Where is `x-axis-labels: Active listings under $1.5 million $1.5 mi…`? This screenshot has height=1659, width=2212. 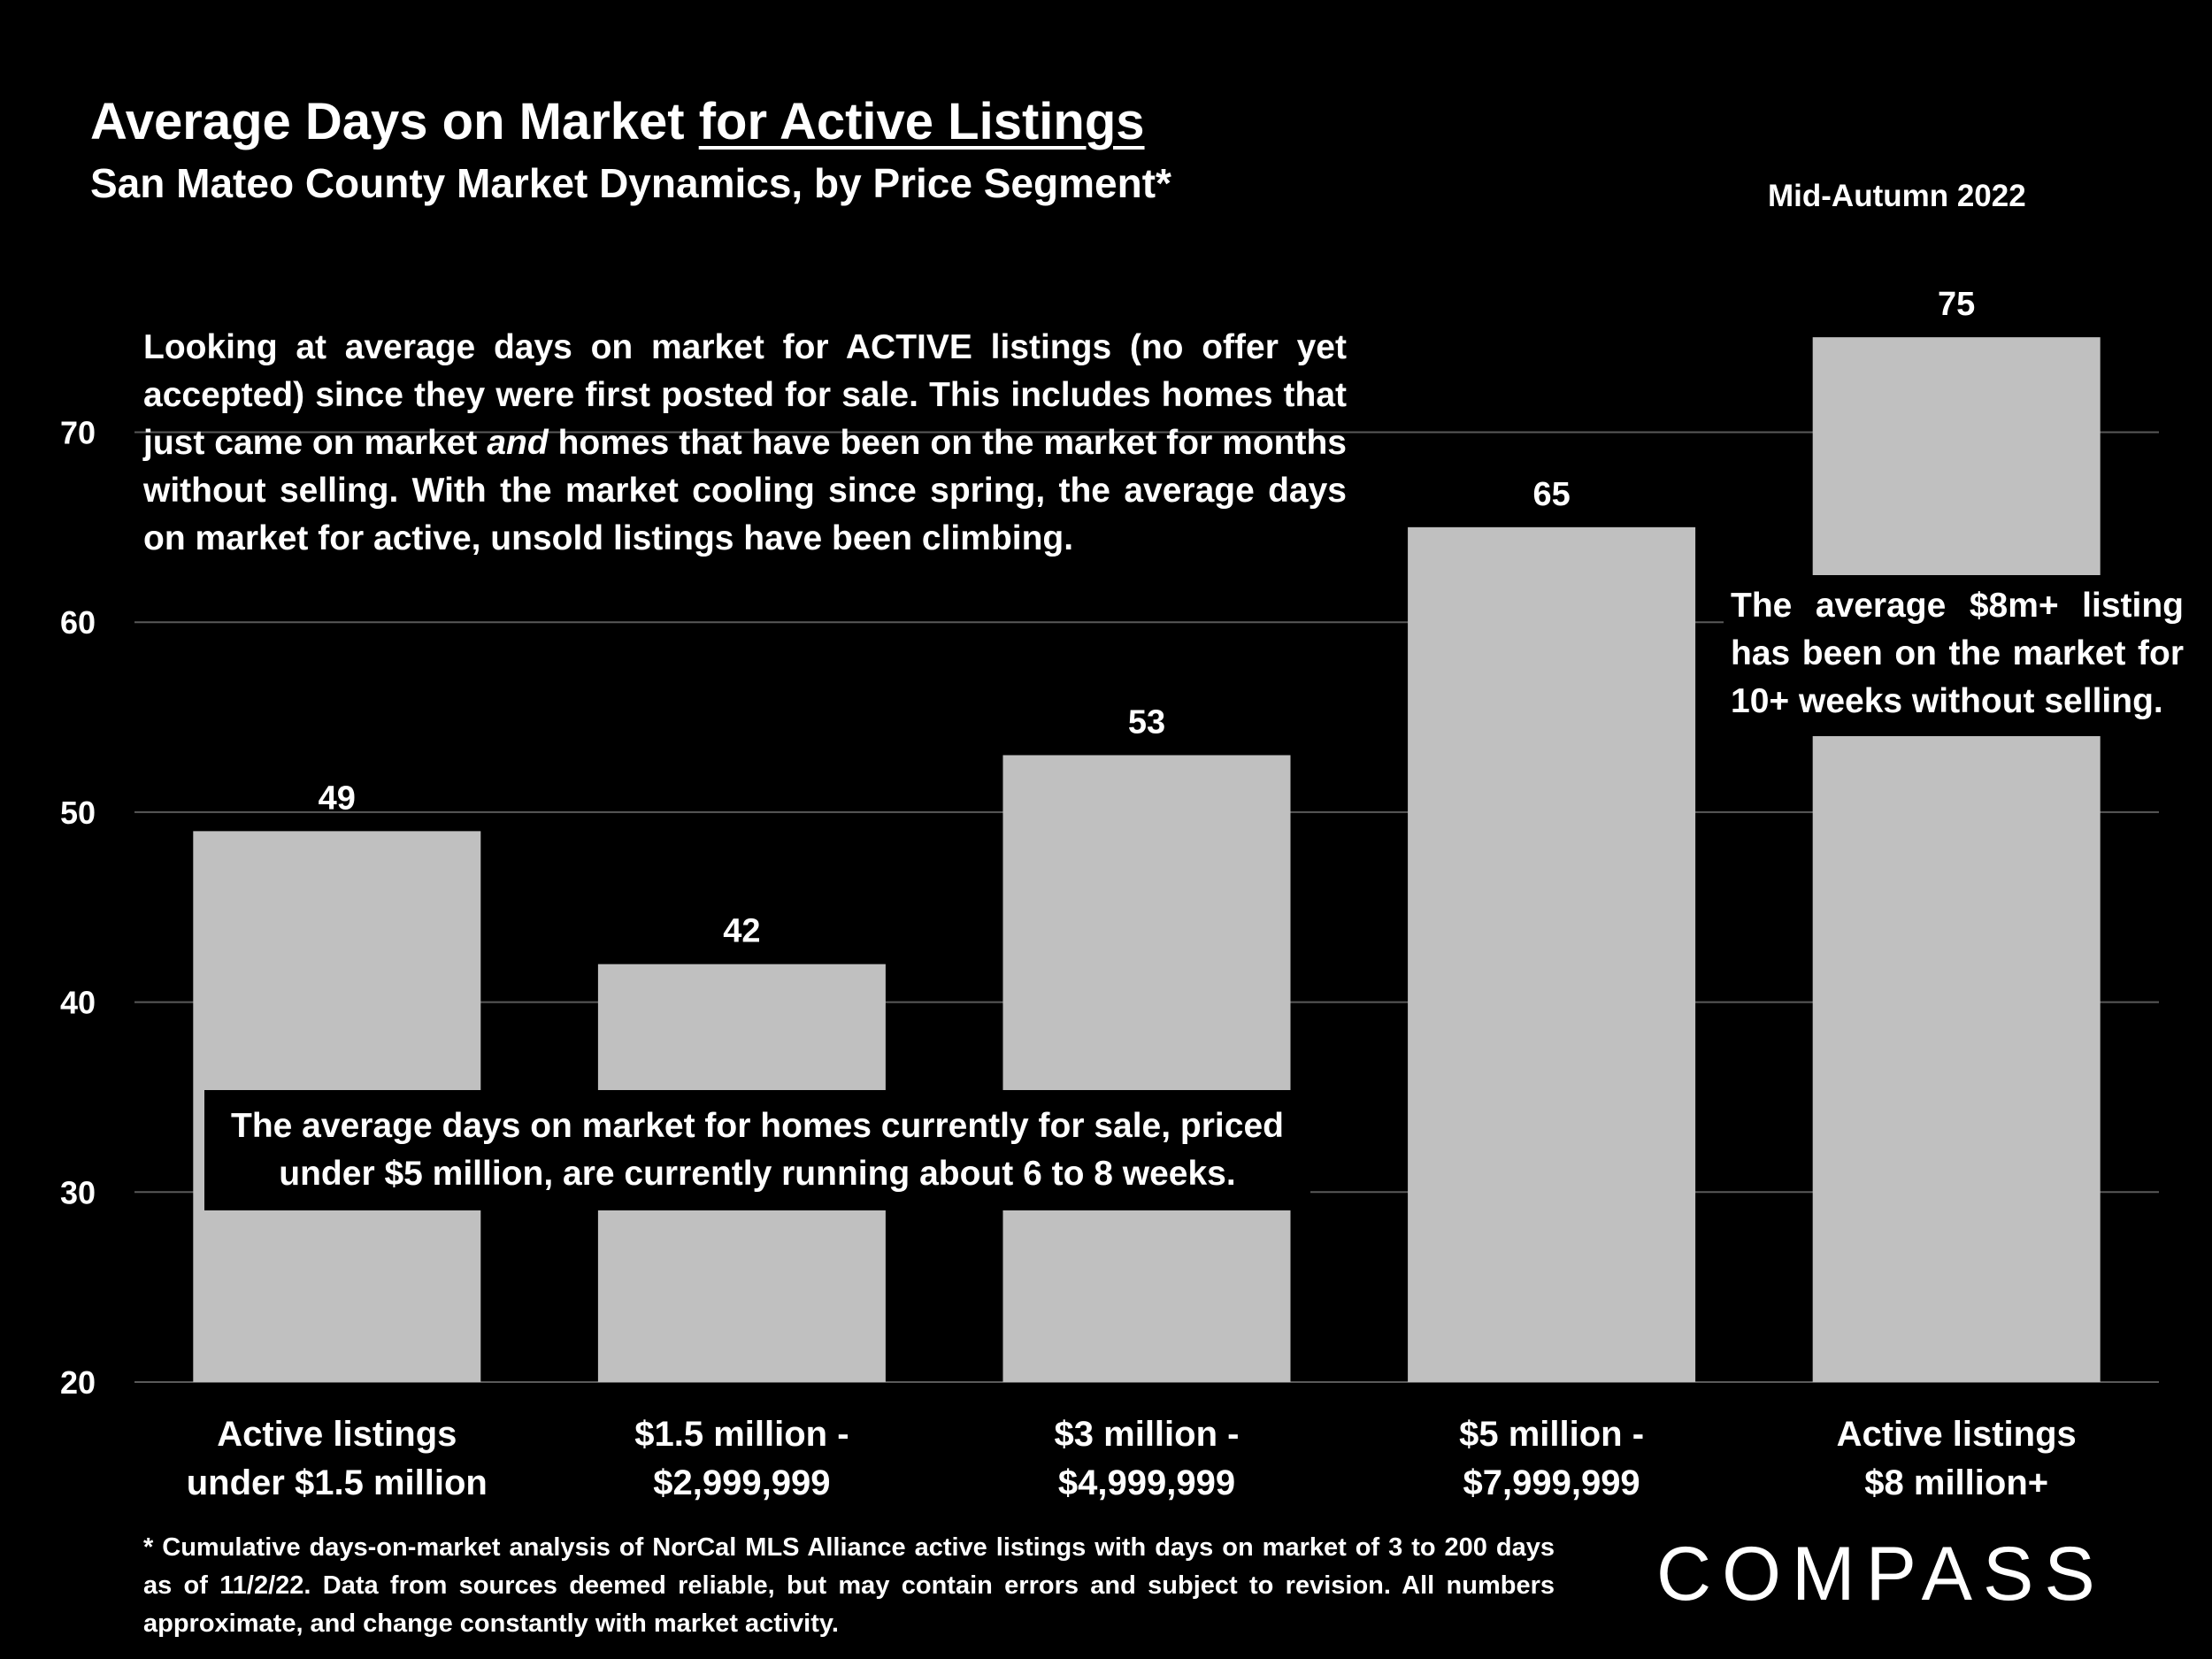 x-axis-labels: Active listings under $1.5 million $1.5 mi… is located at coordinates (1132, 1459).